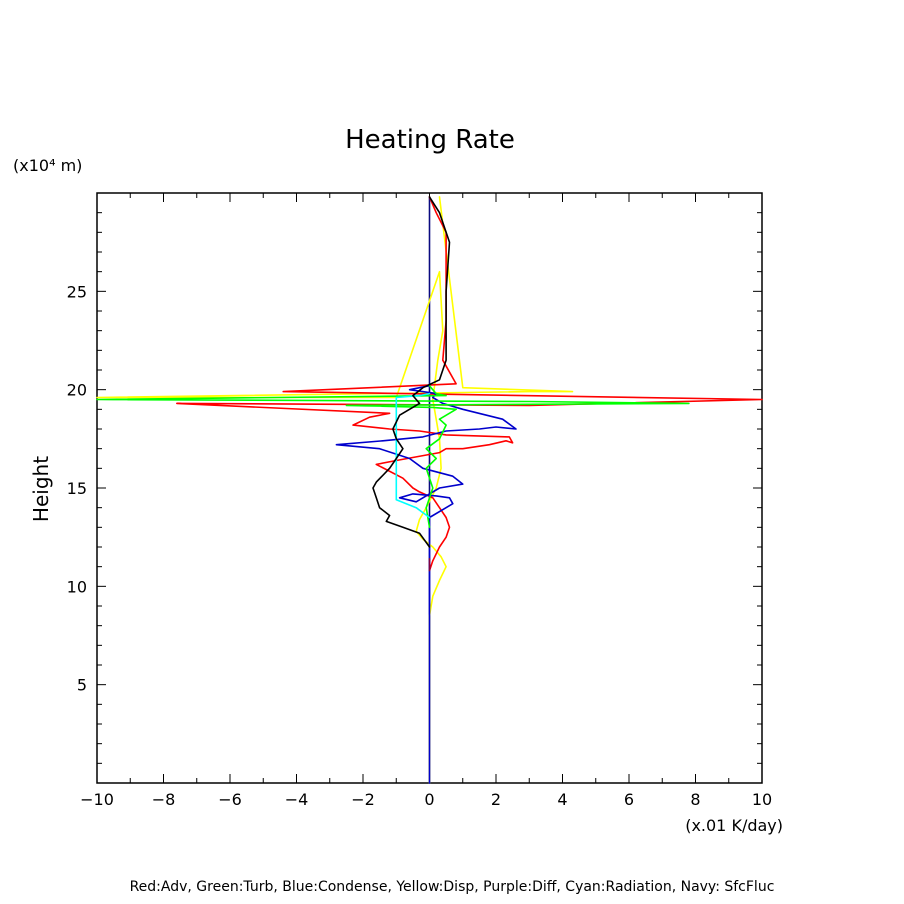 The image size is (904, 904). What do you see at coordinates (41, 489) in the screenshot?
I see `y-axis-label: Height` at bounding box center [41, 489].